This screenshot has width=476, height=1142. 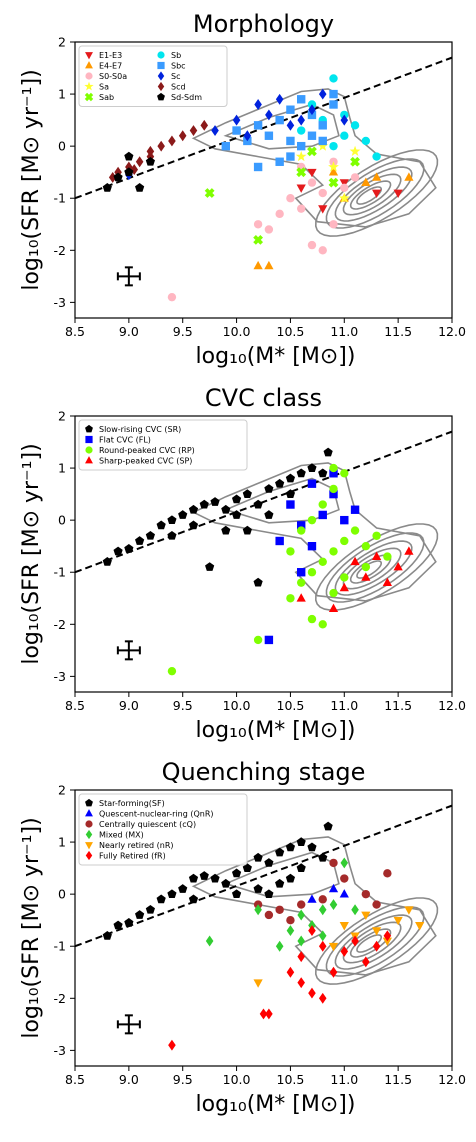 I want to click on x-tick-label: 9.5, so click(x=183, y=331).